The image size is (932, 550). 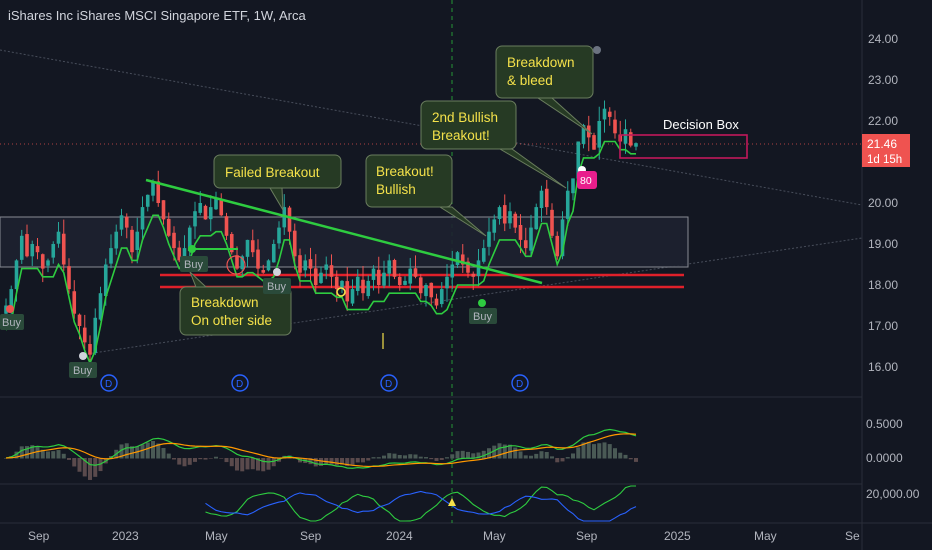 I want to click on current-price-label: 21.46 1d 15h, so click(x=886, y=150).